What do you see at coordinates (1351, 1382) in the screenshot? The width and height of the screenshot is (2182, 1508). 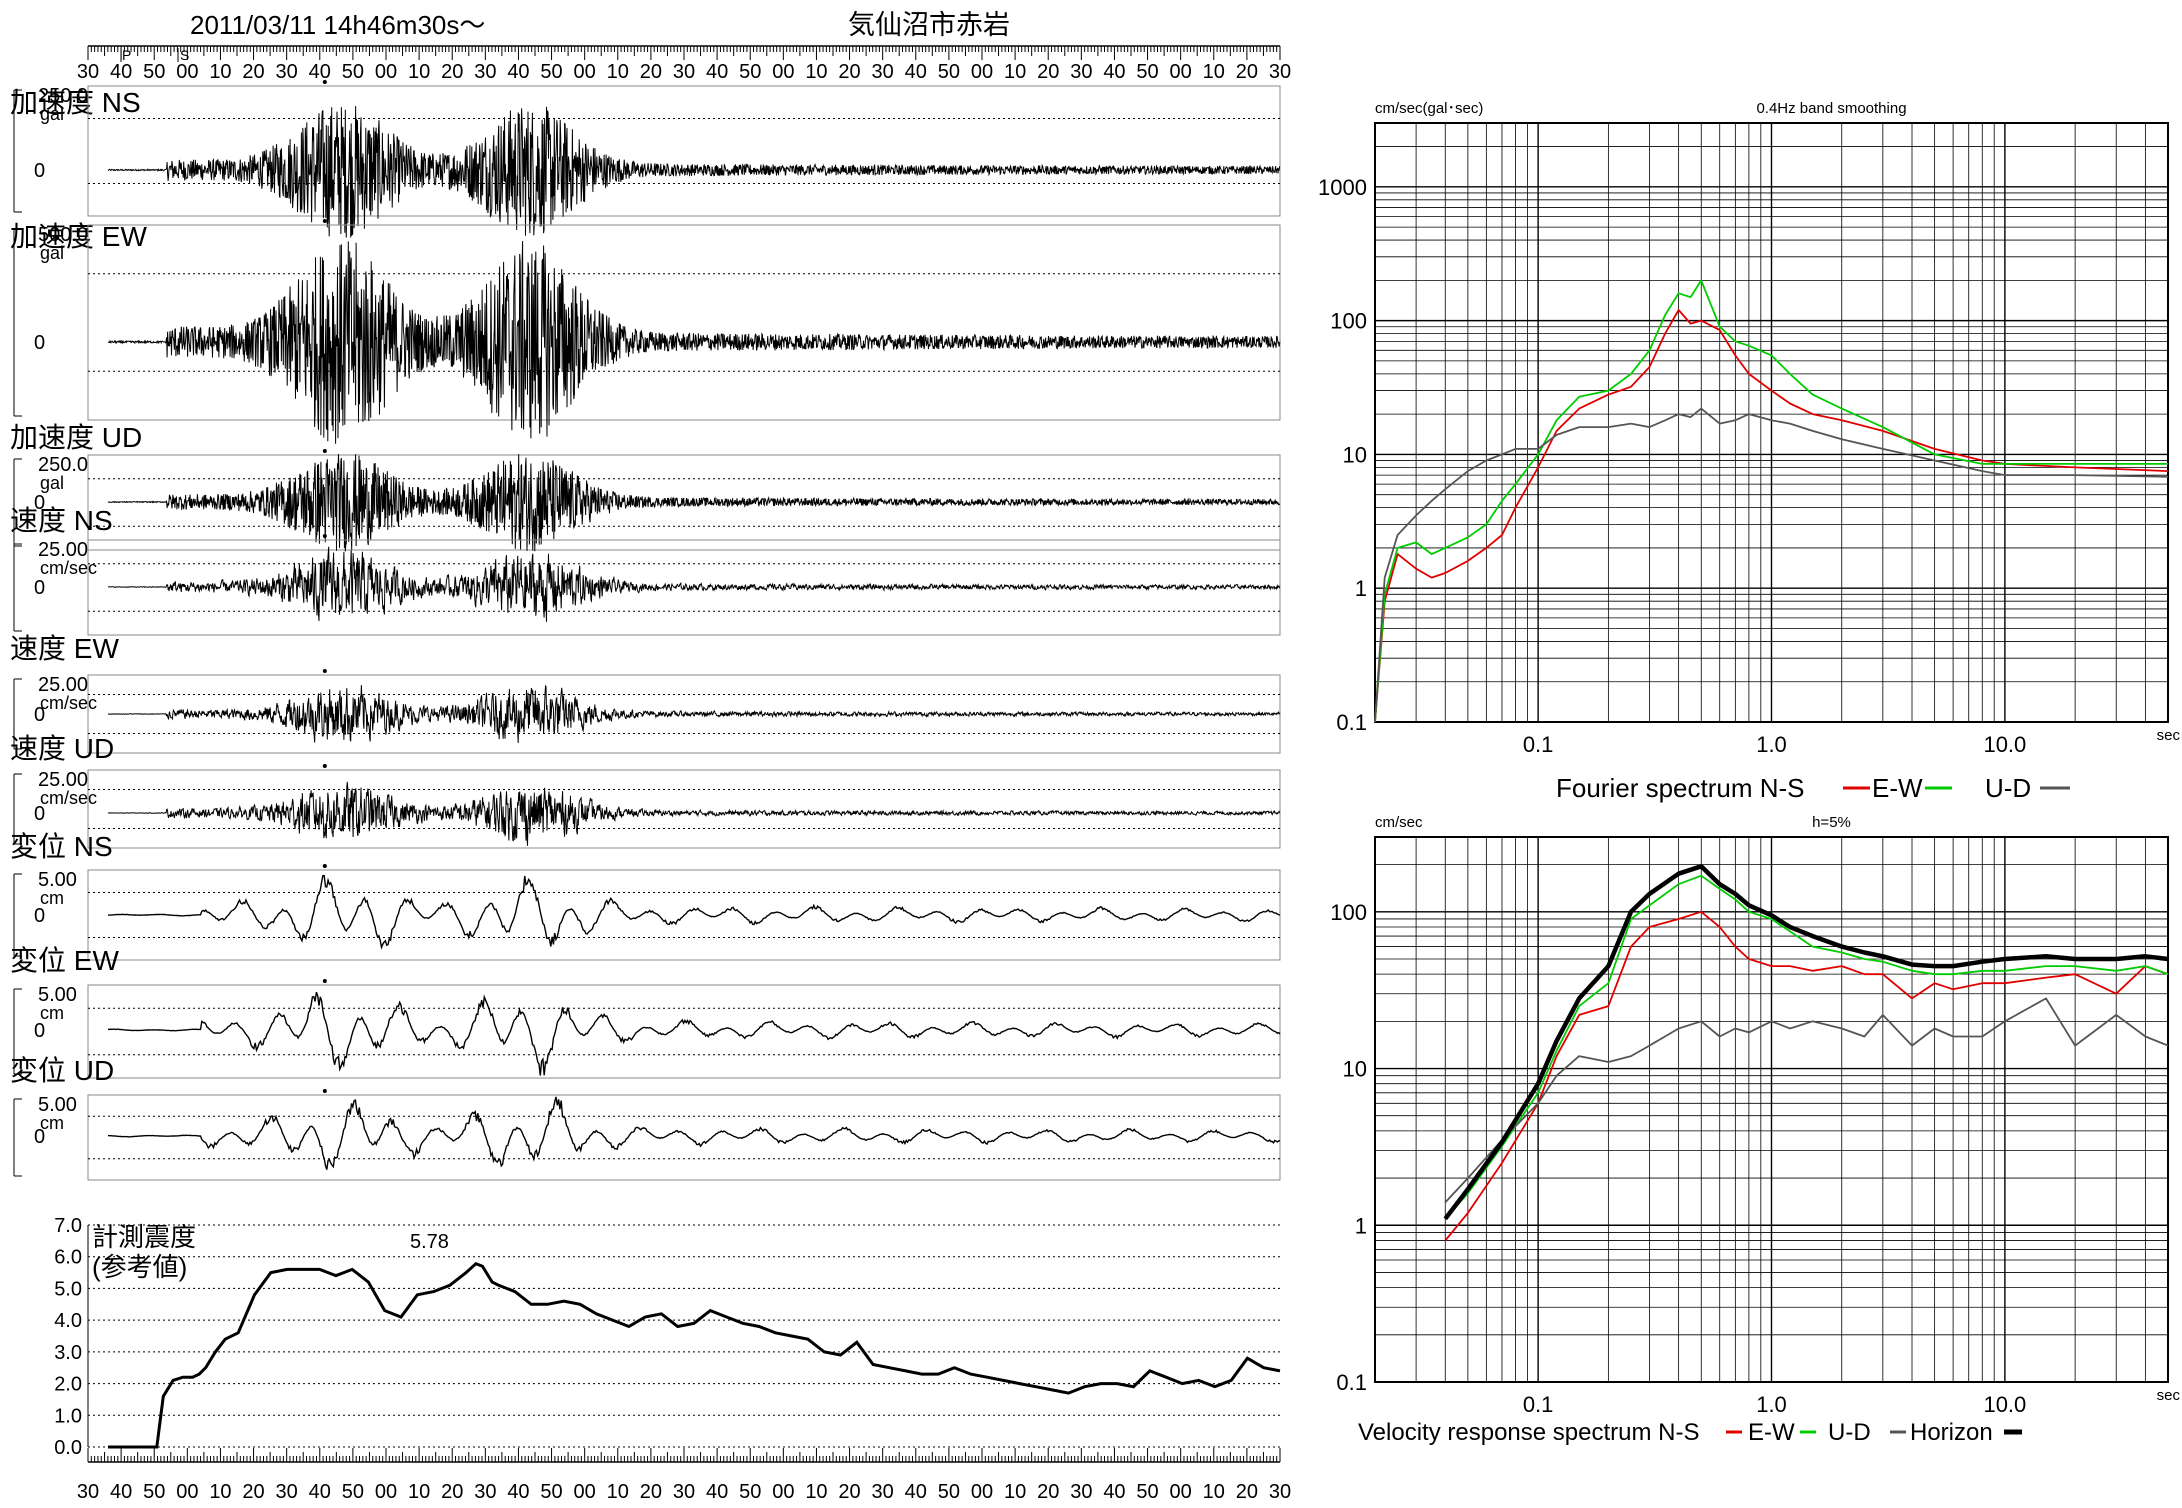 I see `y-tick-label: 0.1` at bounding box center [1351, 1382].